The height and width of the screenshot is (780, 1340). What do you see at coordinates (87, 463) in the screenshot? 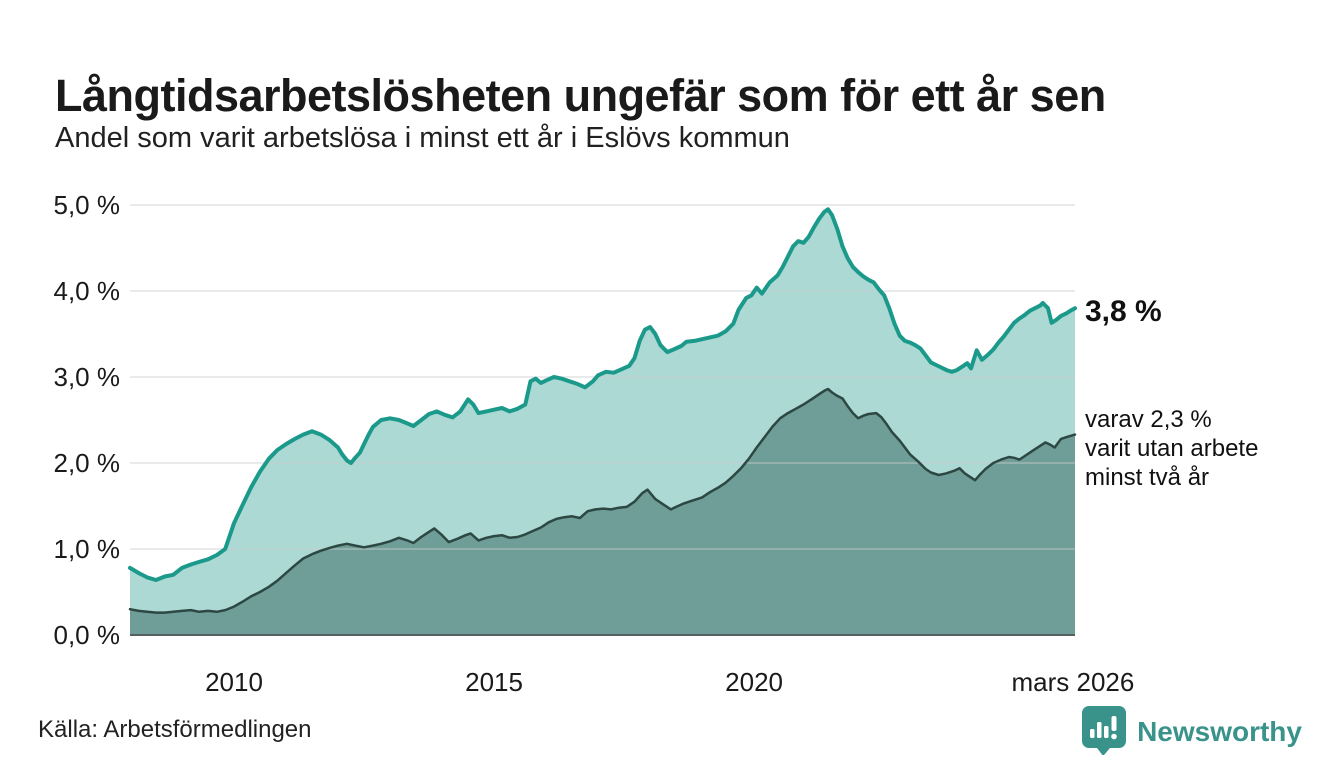
I see `y-axis-label-2: 2,0 %` at bounding box center [87, 463].